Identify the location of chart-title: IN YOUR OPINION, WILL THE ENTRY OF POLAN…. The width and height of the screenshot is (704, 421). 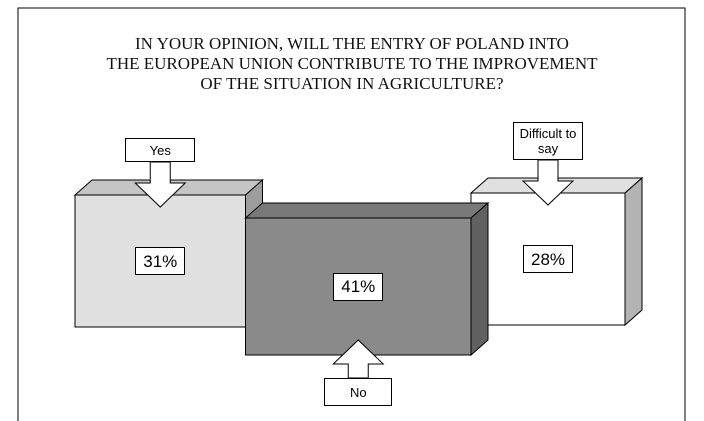
(352, 63).